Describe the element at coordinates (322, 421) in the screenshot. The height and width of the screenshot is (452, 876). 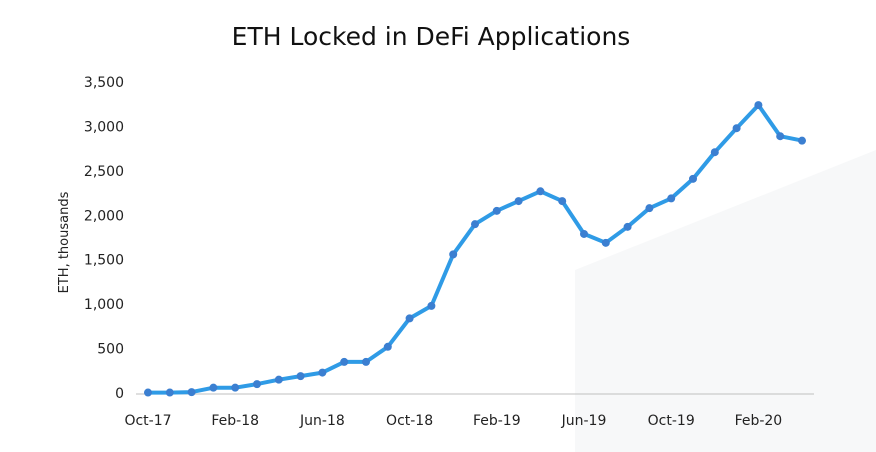
I see `x-tick-label: Jun-18` at that location.